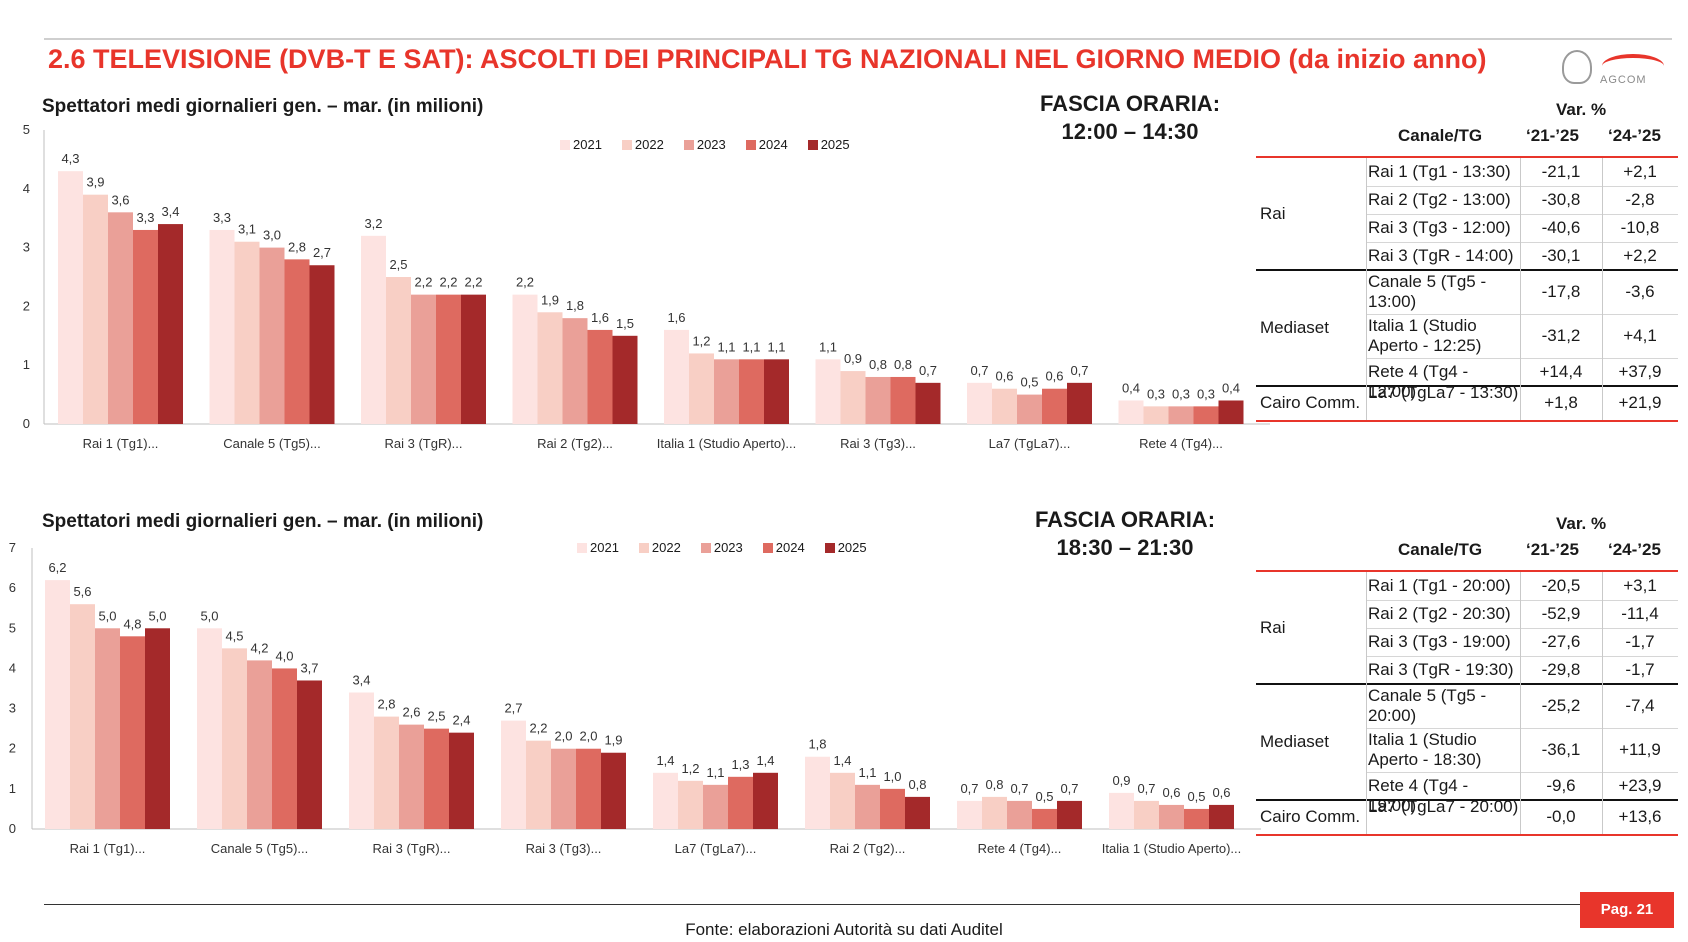 This screenshot has height=942, width=1688. Describe the element at coordinates (1640, 613) in the screenshot. I see `var-24-25: -11,4` at that location.